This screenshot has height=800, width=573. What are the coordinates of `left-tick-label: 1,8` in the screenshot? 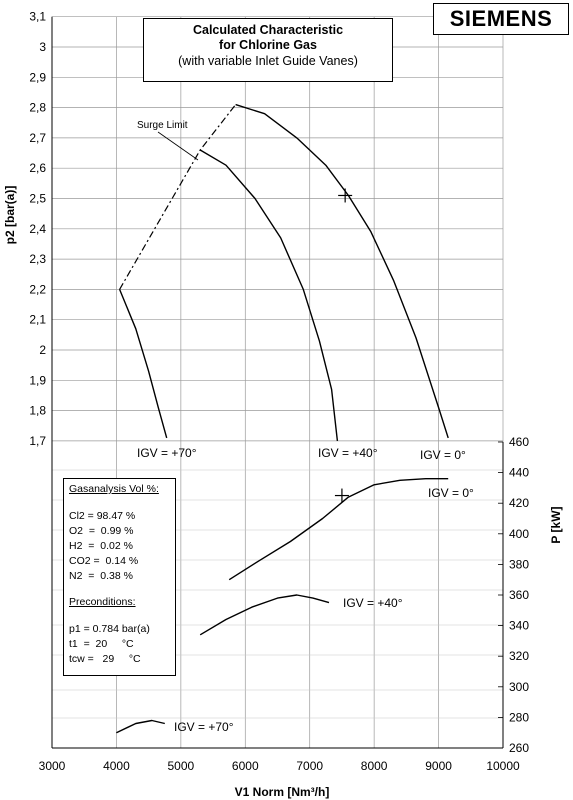 It's located at (37, 411).